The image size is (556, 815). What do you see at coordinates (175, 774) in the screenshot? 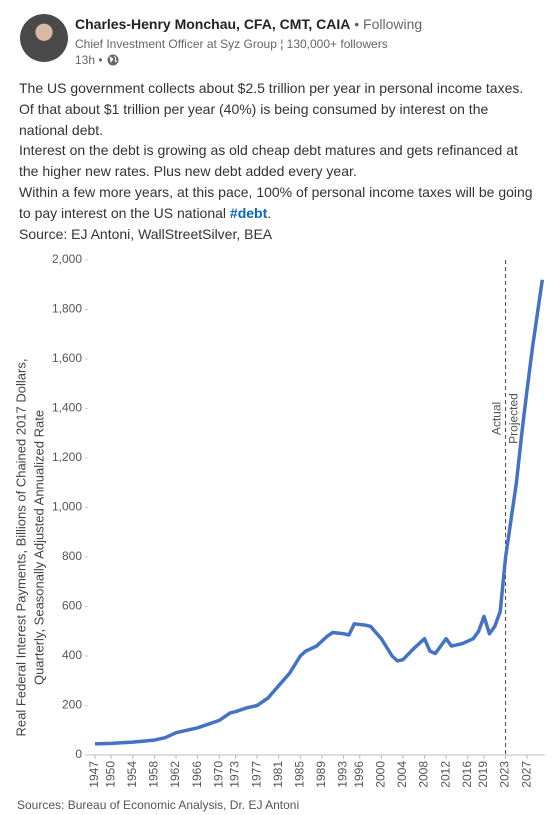
I see `x-tick-label: 1962` at bounding box center [175, 774].